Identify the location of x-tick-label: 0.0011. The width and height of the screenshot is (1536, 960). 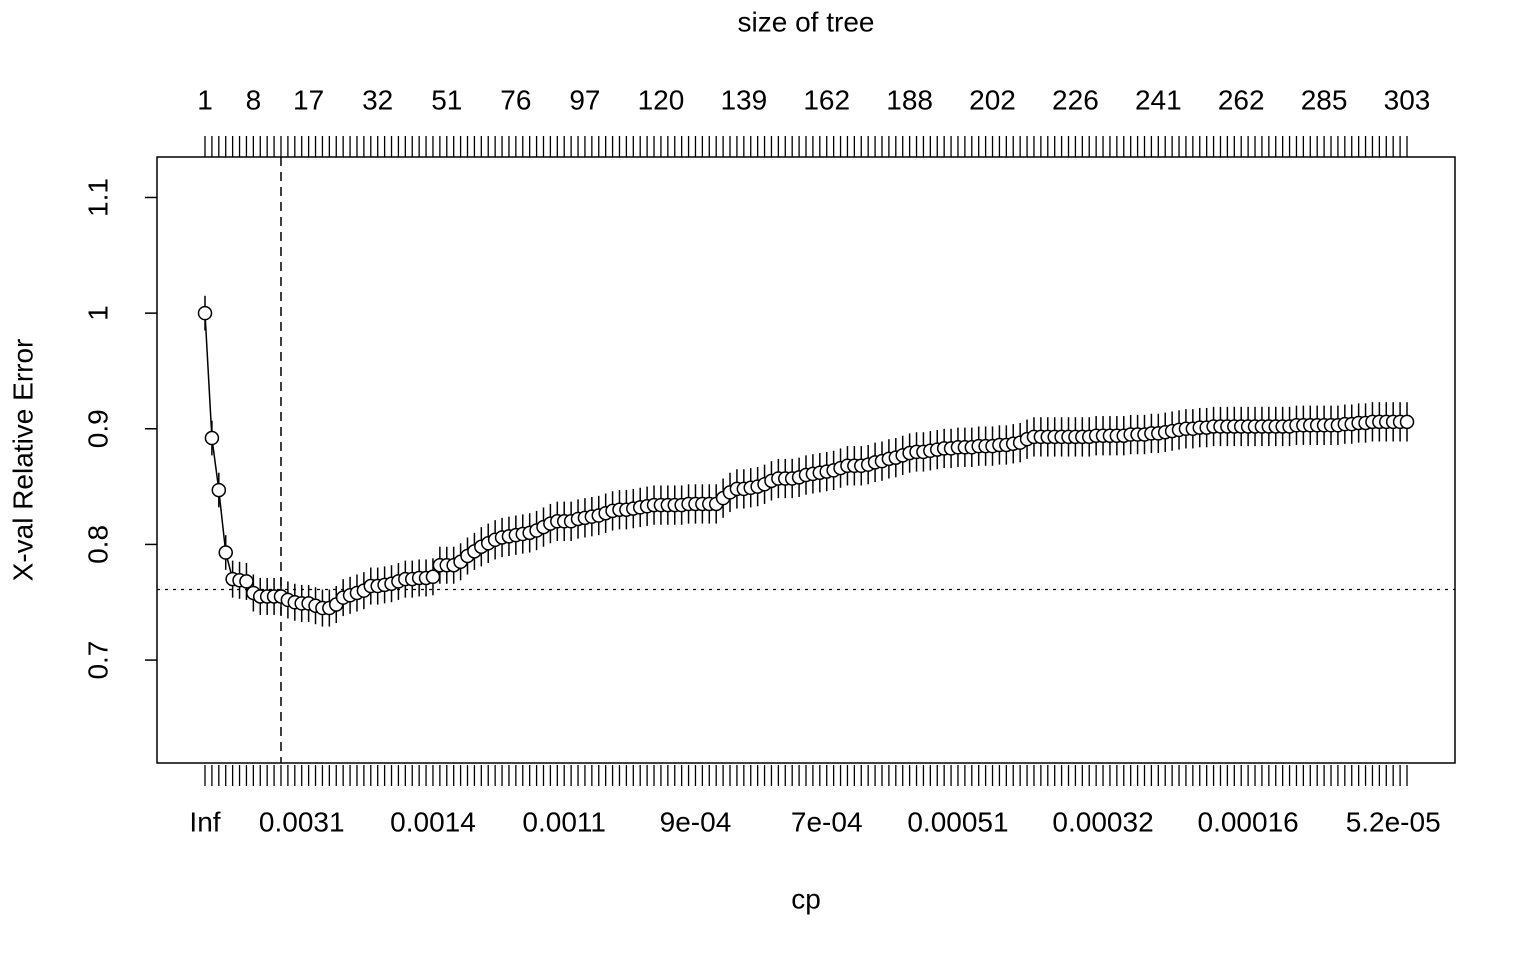
(564, 821).